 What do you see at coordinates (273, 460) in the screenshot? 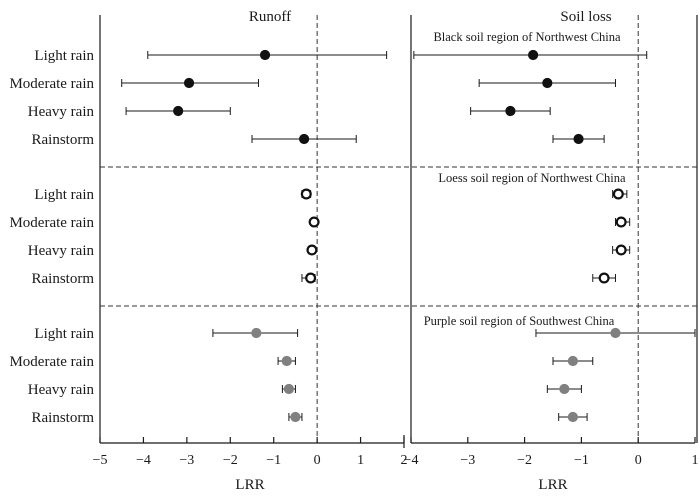
I see `runoff-tick-label: −1` at bounding box center [273, 460].